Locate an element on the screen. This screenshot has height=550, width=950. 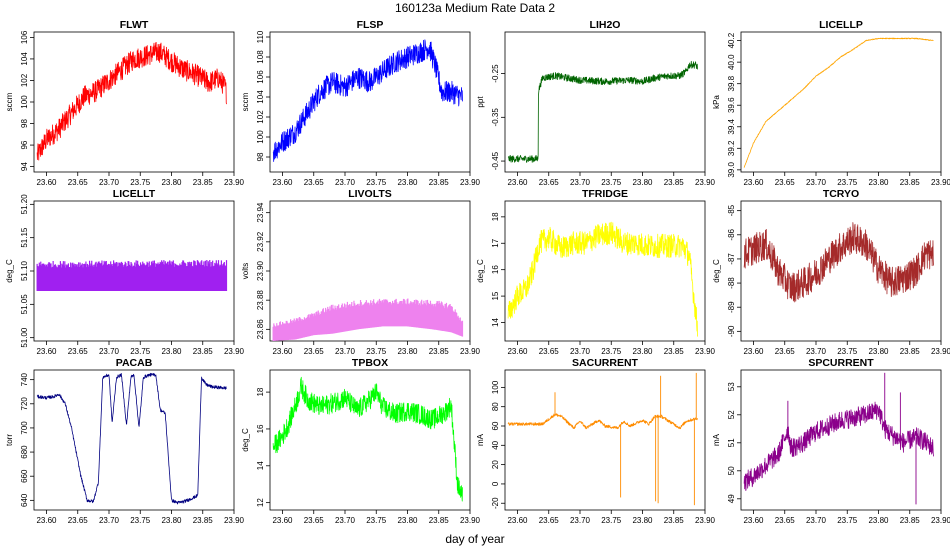
series-tcryo-tcryo is located at coordinates (838, 262).